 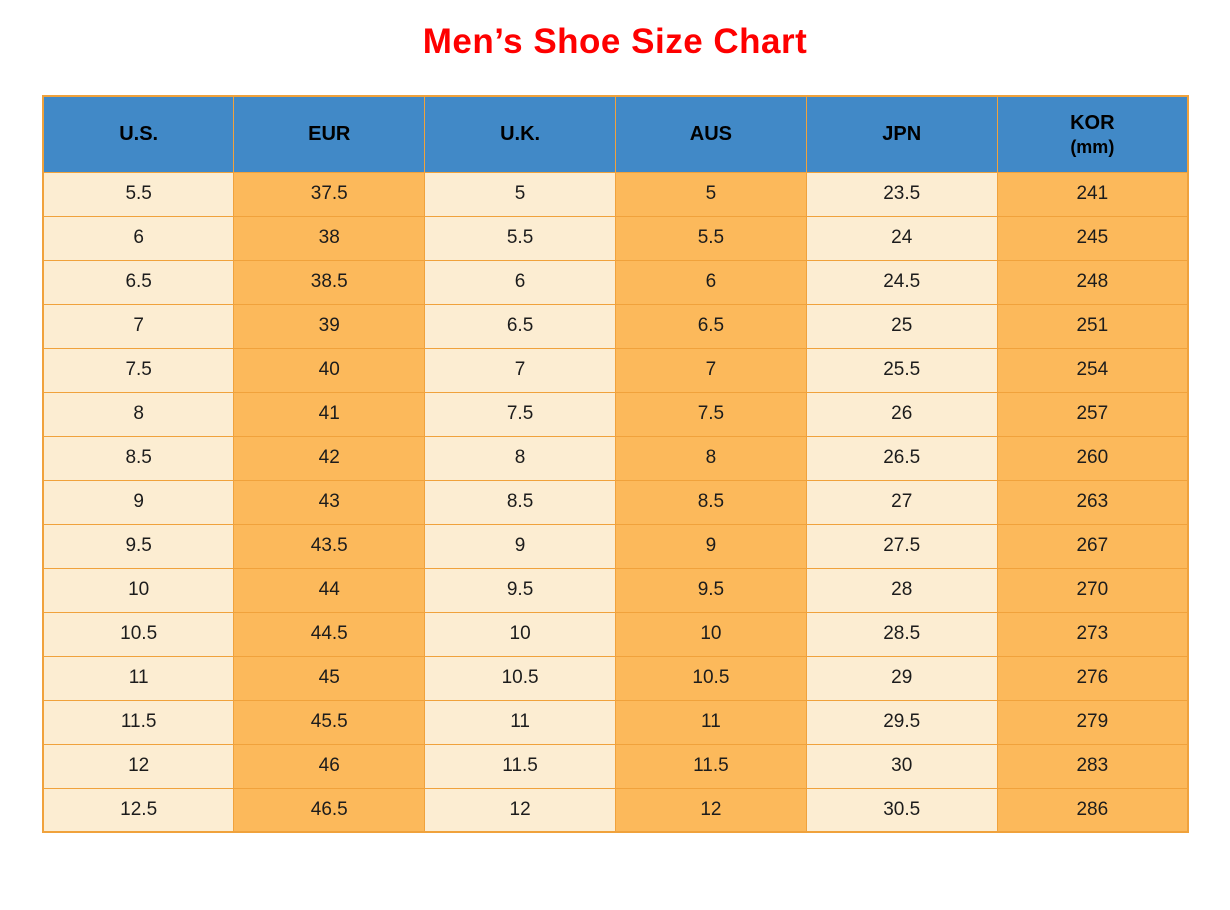 What do you see at coordinates (710, 810) in the screenshot?
I see `size-cell: 12` at bounding box center [710, 810].